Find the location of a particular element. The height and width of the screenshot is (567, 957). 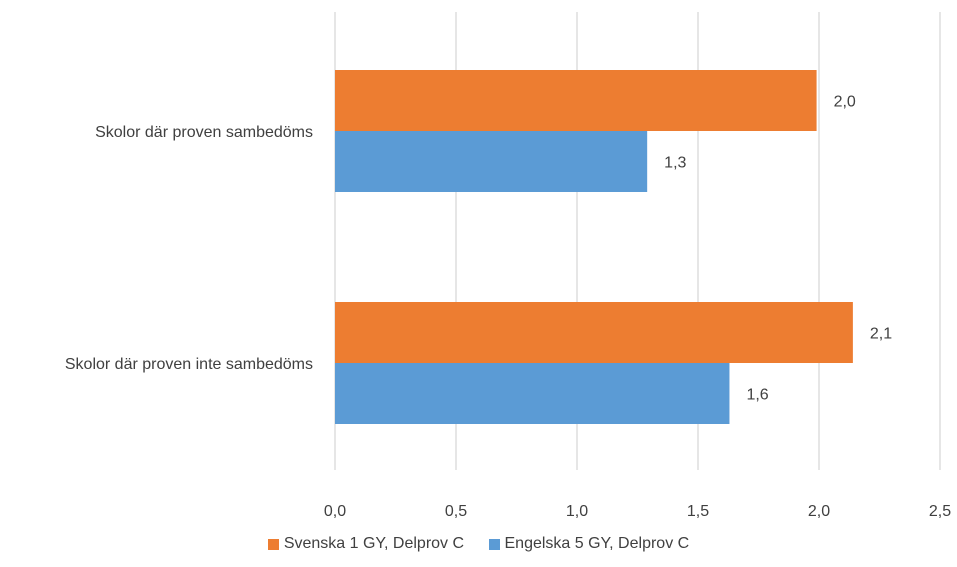

data-label-series0-cat1: 2,1 is located at coordinates (881, 334).